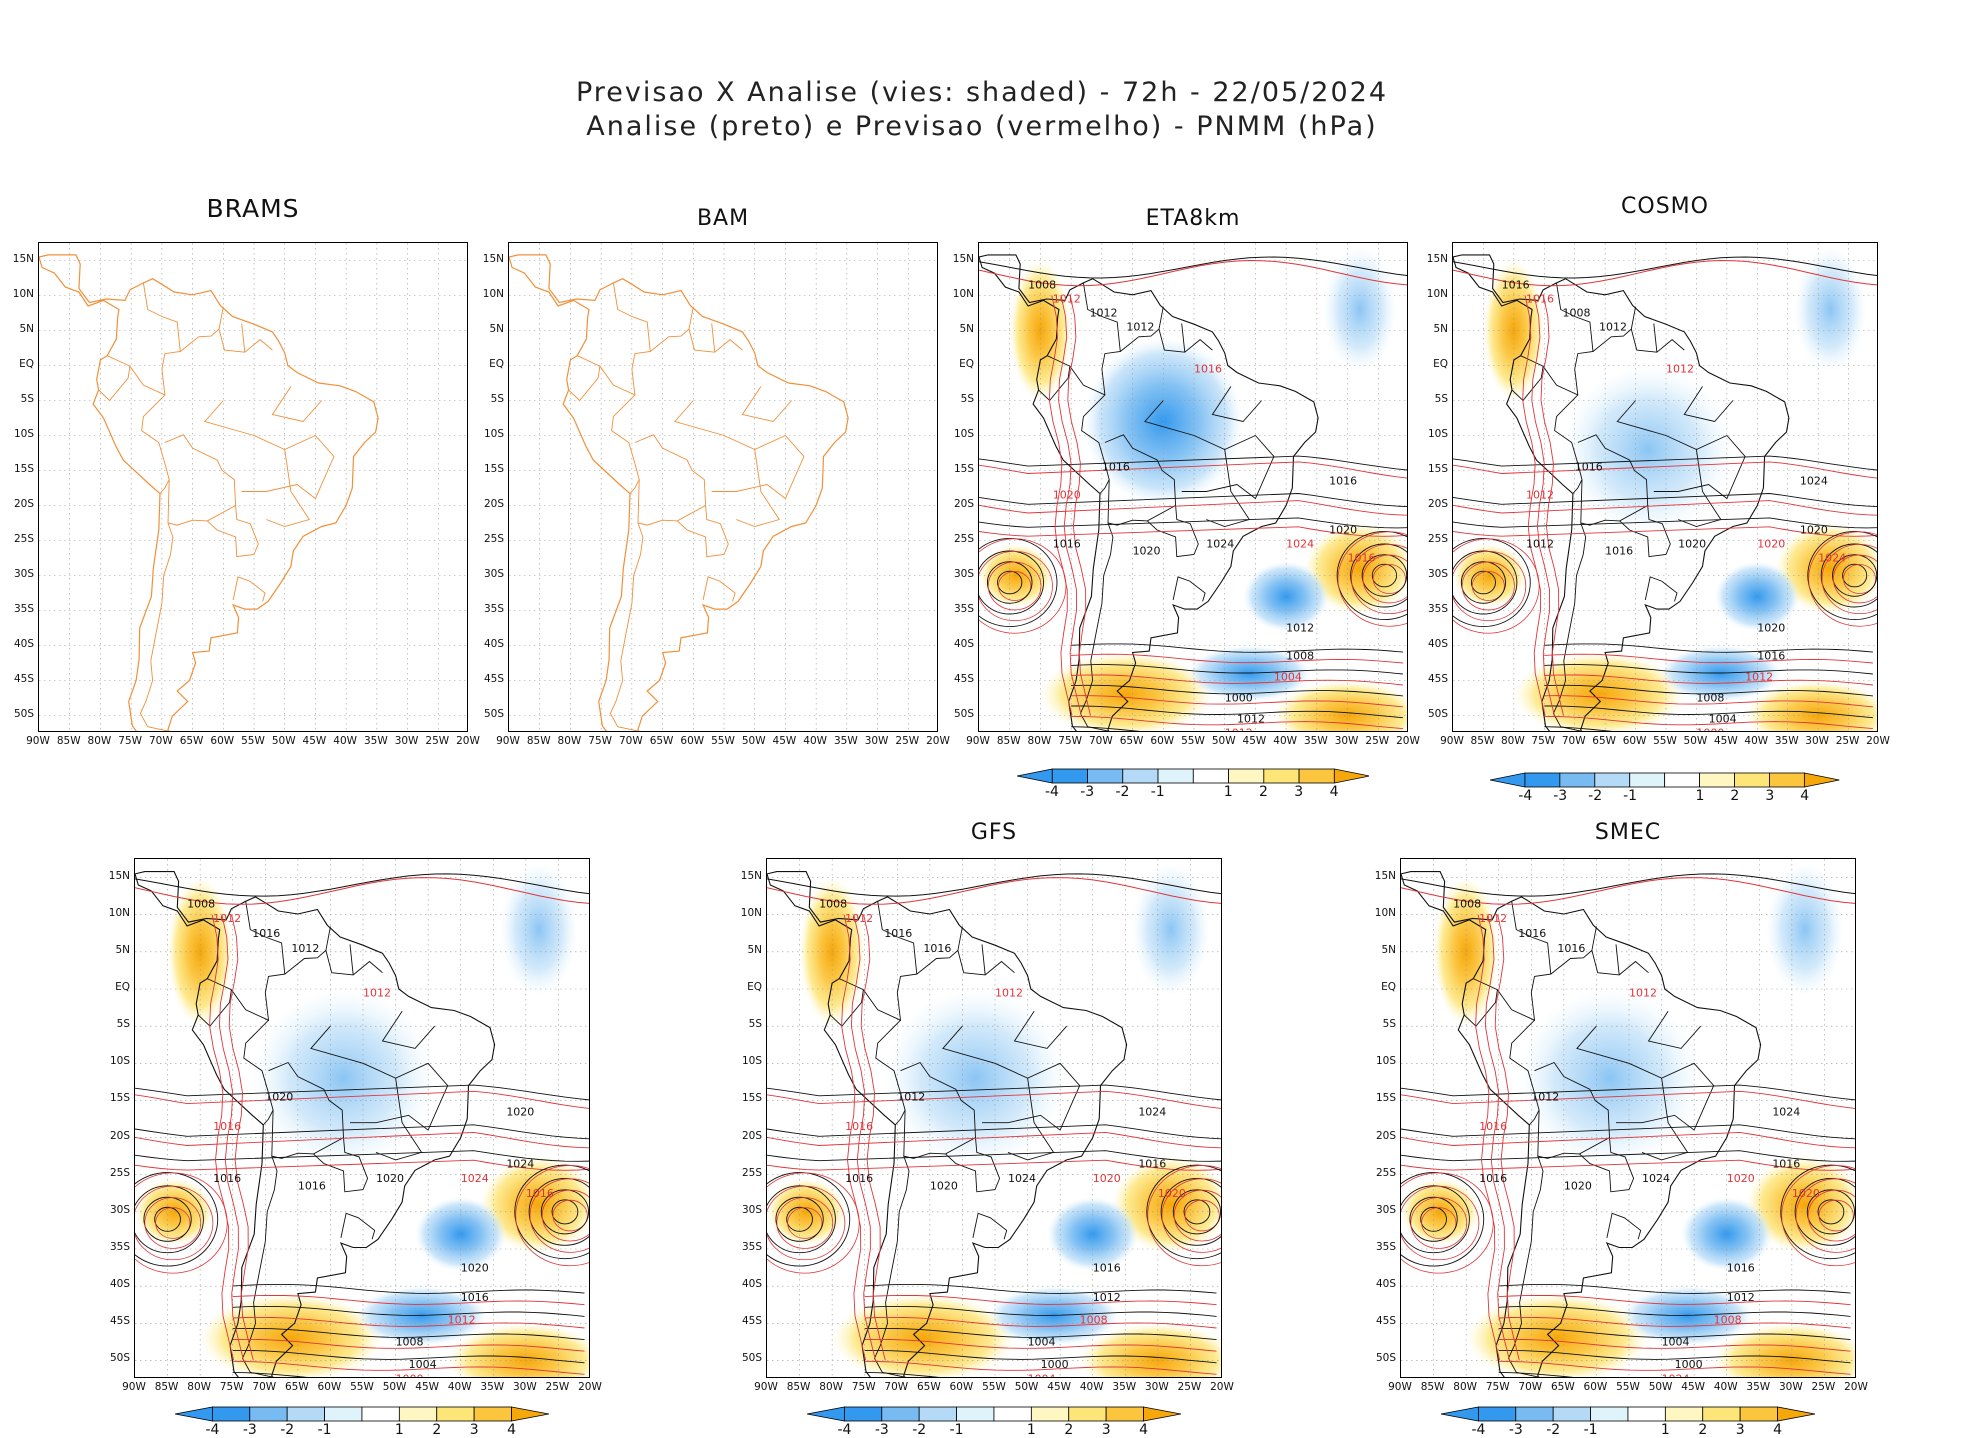 The image size is (1964, 1438). What do you see at coordinates (493, 538) in the screenshot?
I see `lat-tick-label: 25S` at bounding box center [493, 538].